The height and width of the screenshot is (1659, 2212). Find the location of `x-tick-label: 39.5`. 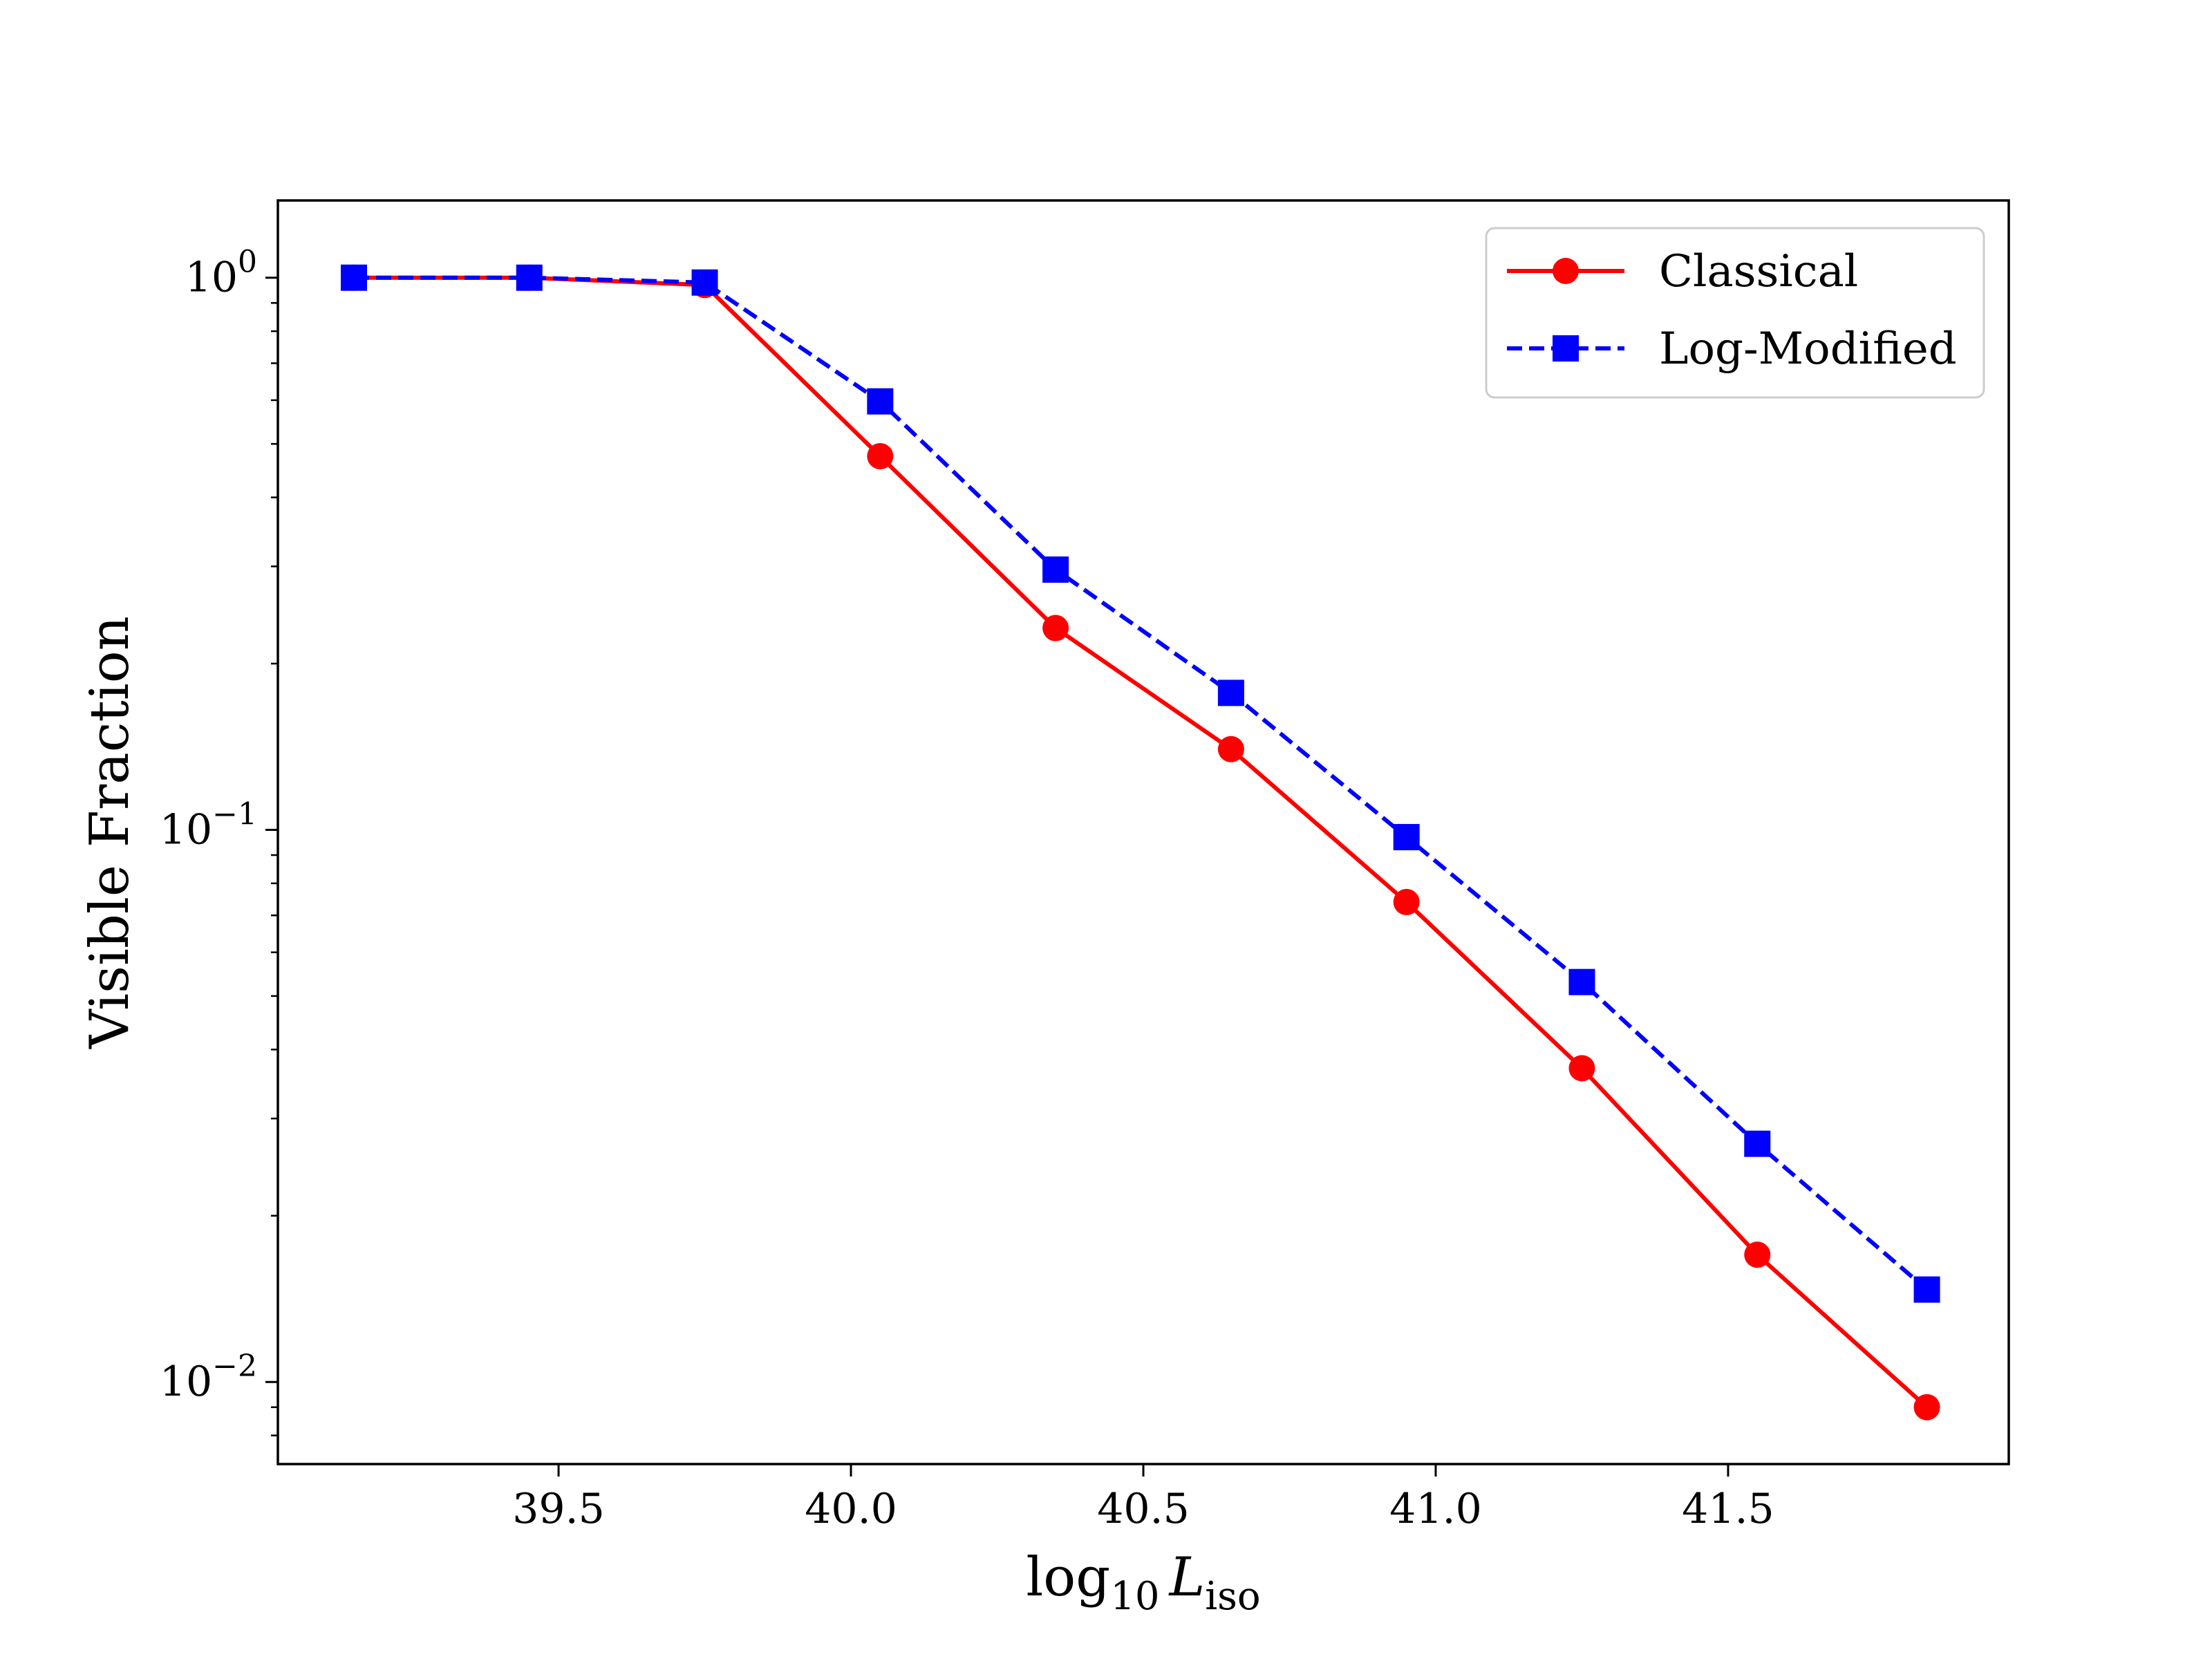

x-tick-label: 39.5 is located at coordinates (558, 1509).